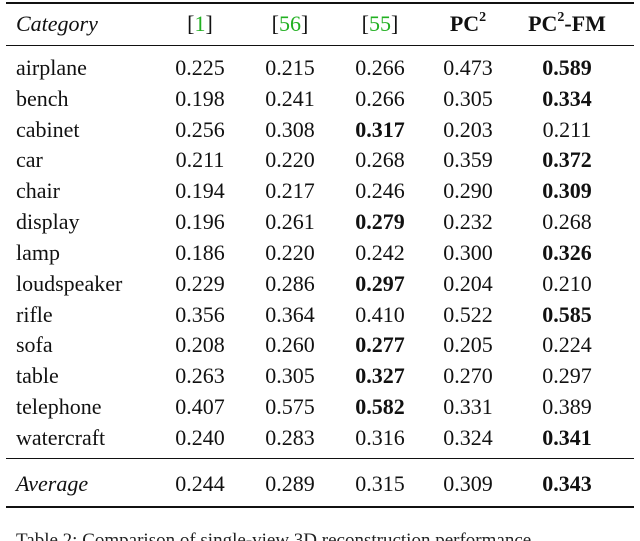 The height and width of the screenshot is (541, 640). What do you see at coordinates (380, 437) in the screenshot?
I see `value-cell: 0.316` at bounding box center [380, 437].